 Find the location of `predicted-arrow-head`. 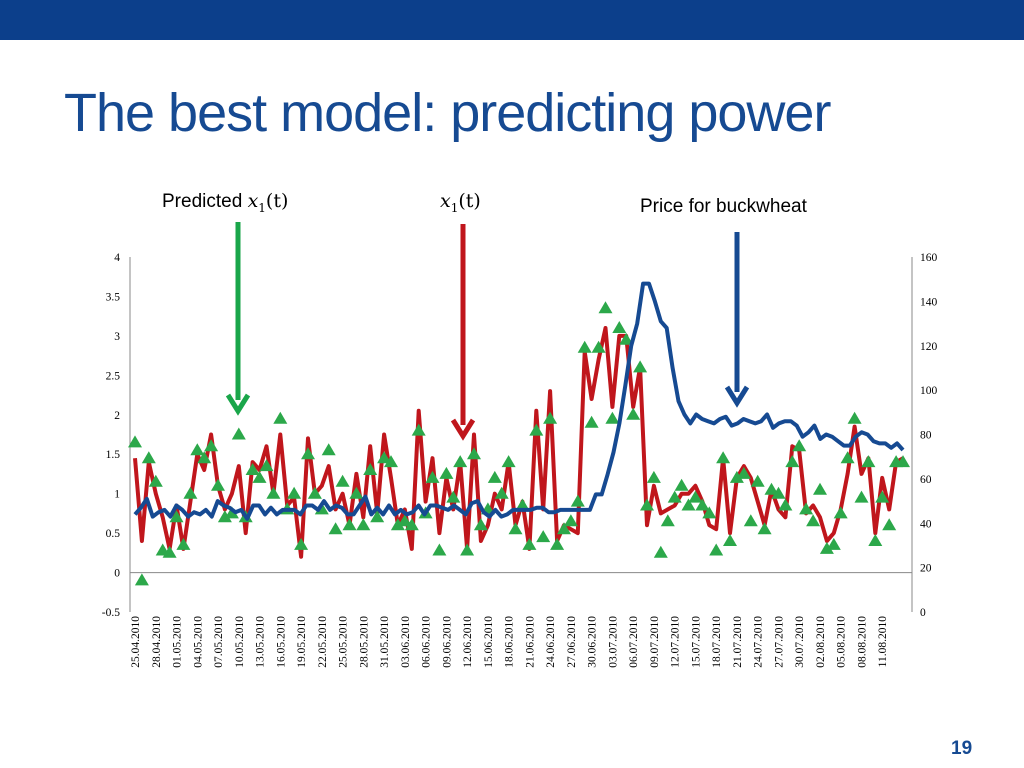

predicted-arrow-head is located at coordinates (238, 404).